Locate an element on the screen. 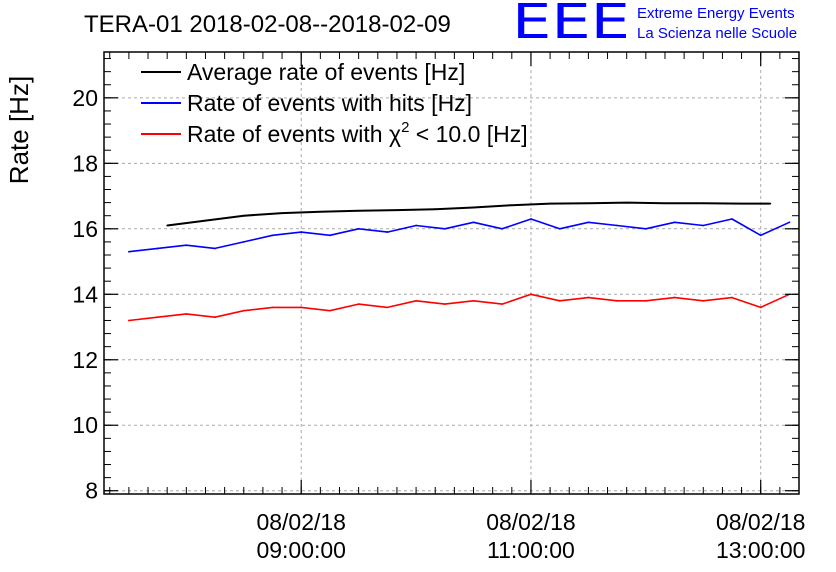 This screenshot has width=836, height=572. y-tick-label: 20 is located at coordinates (85, 98).